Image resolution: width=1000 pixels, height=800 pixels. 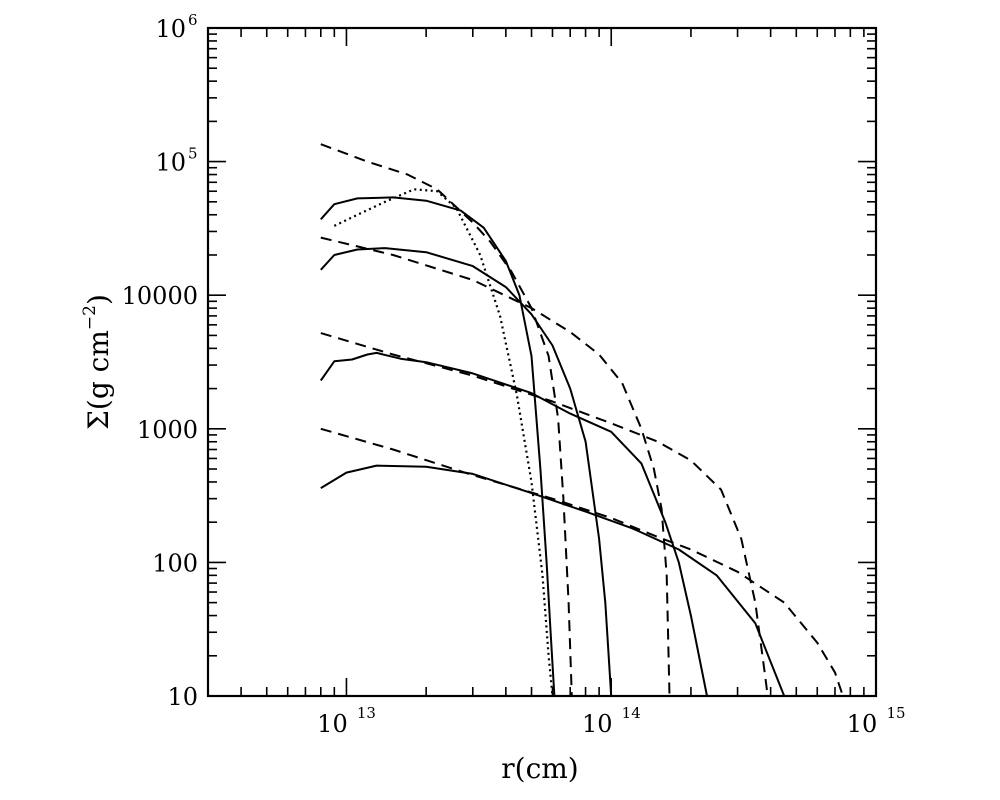 I want to click on y-axis-label-sup: −2, so click(x=90, y=317).